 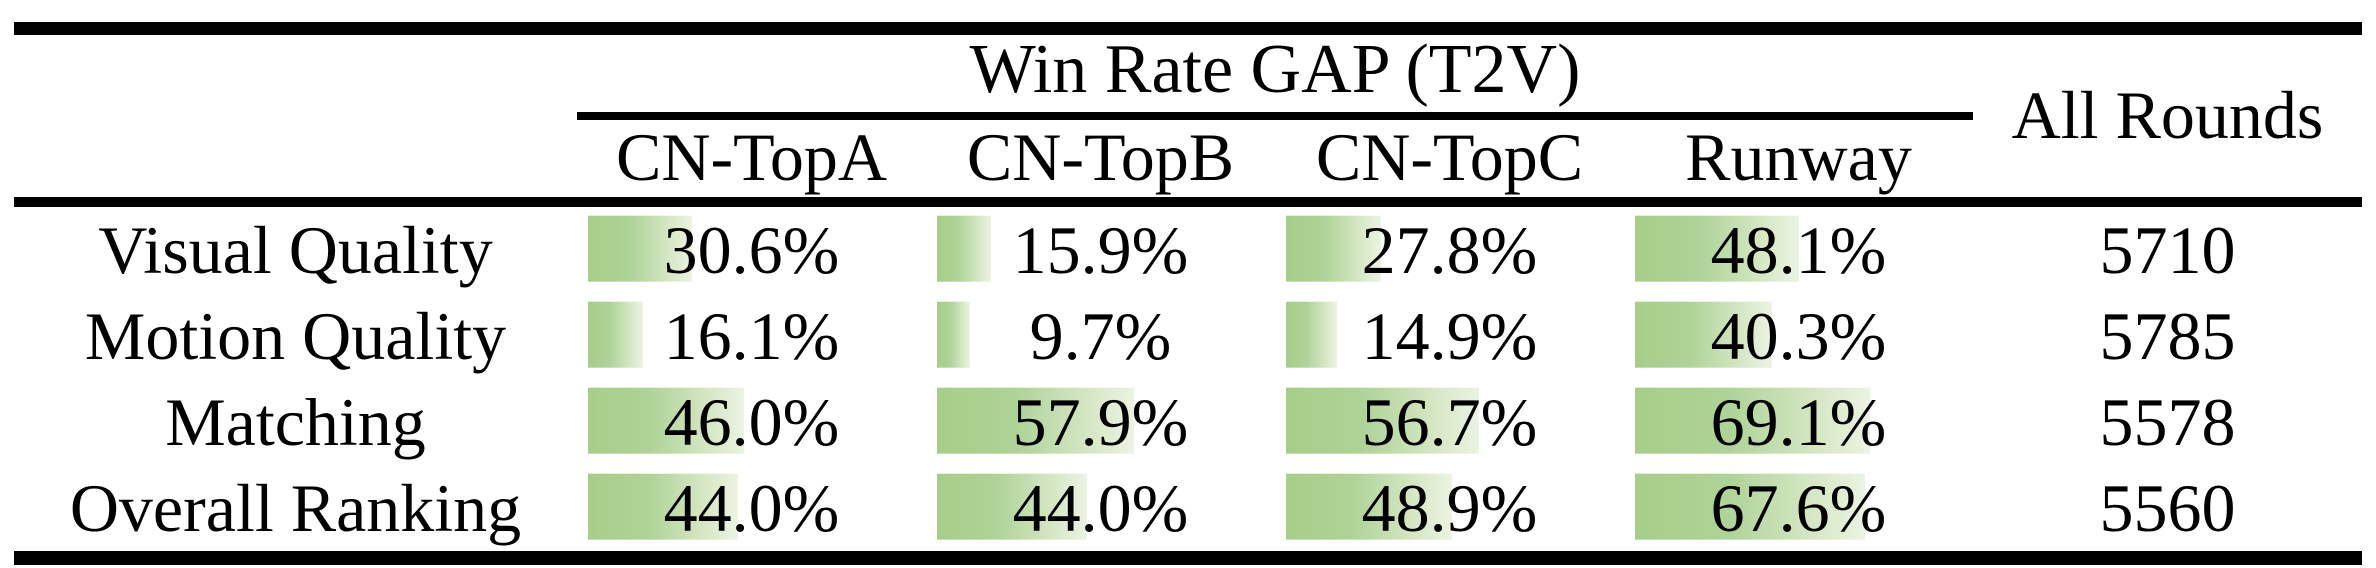 I want to click on win-rate-value: 48.9%, so click(x=1449, y=507).